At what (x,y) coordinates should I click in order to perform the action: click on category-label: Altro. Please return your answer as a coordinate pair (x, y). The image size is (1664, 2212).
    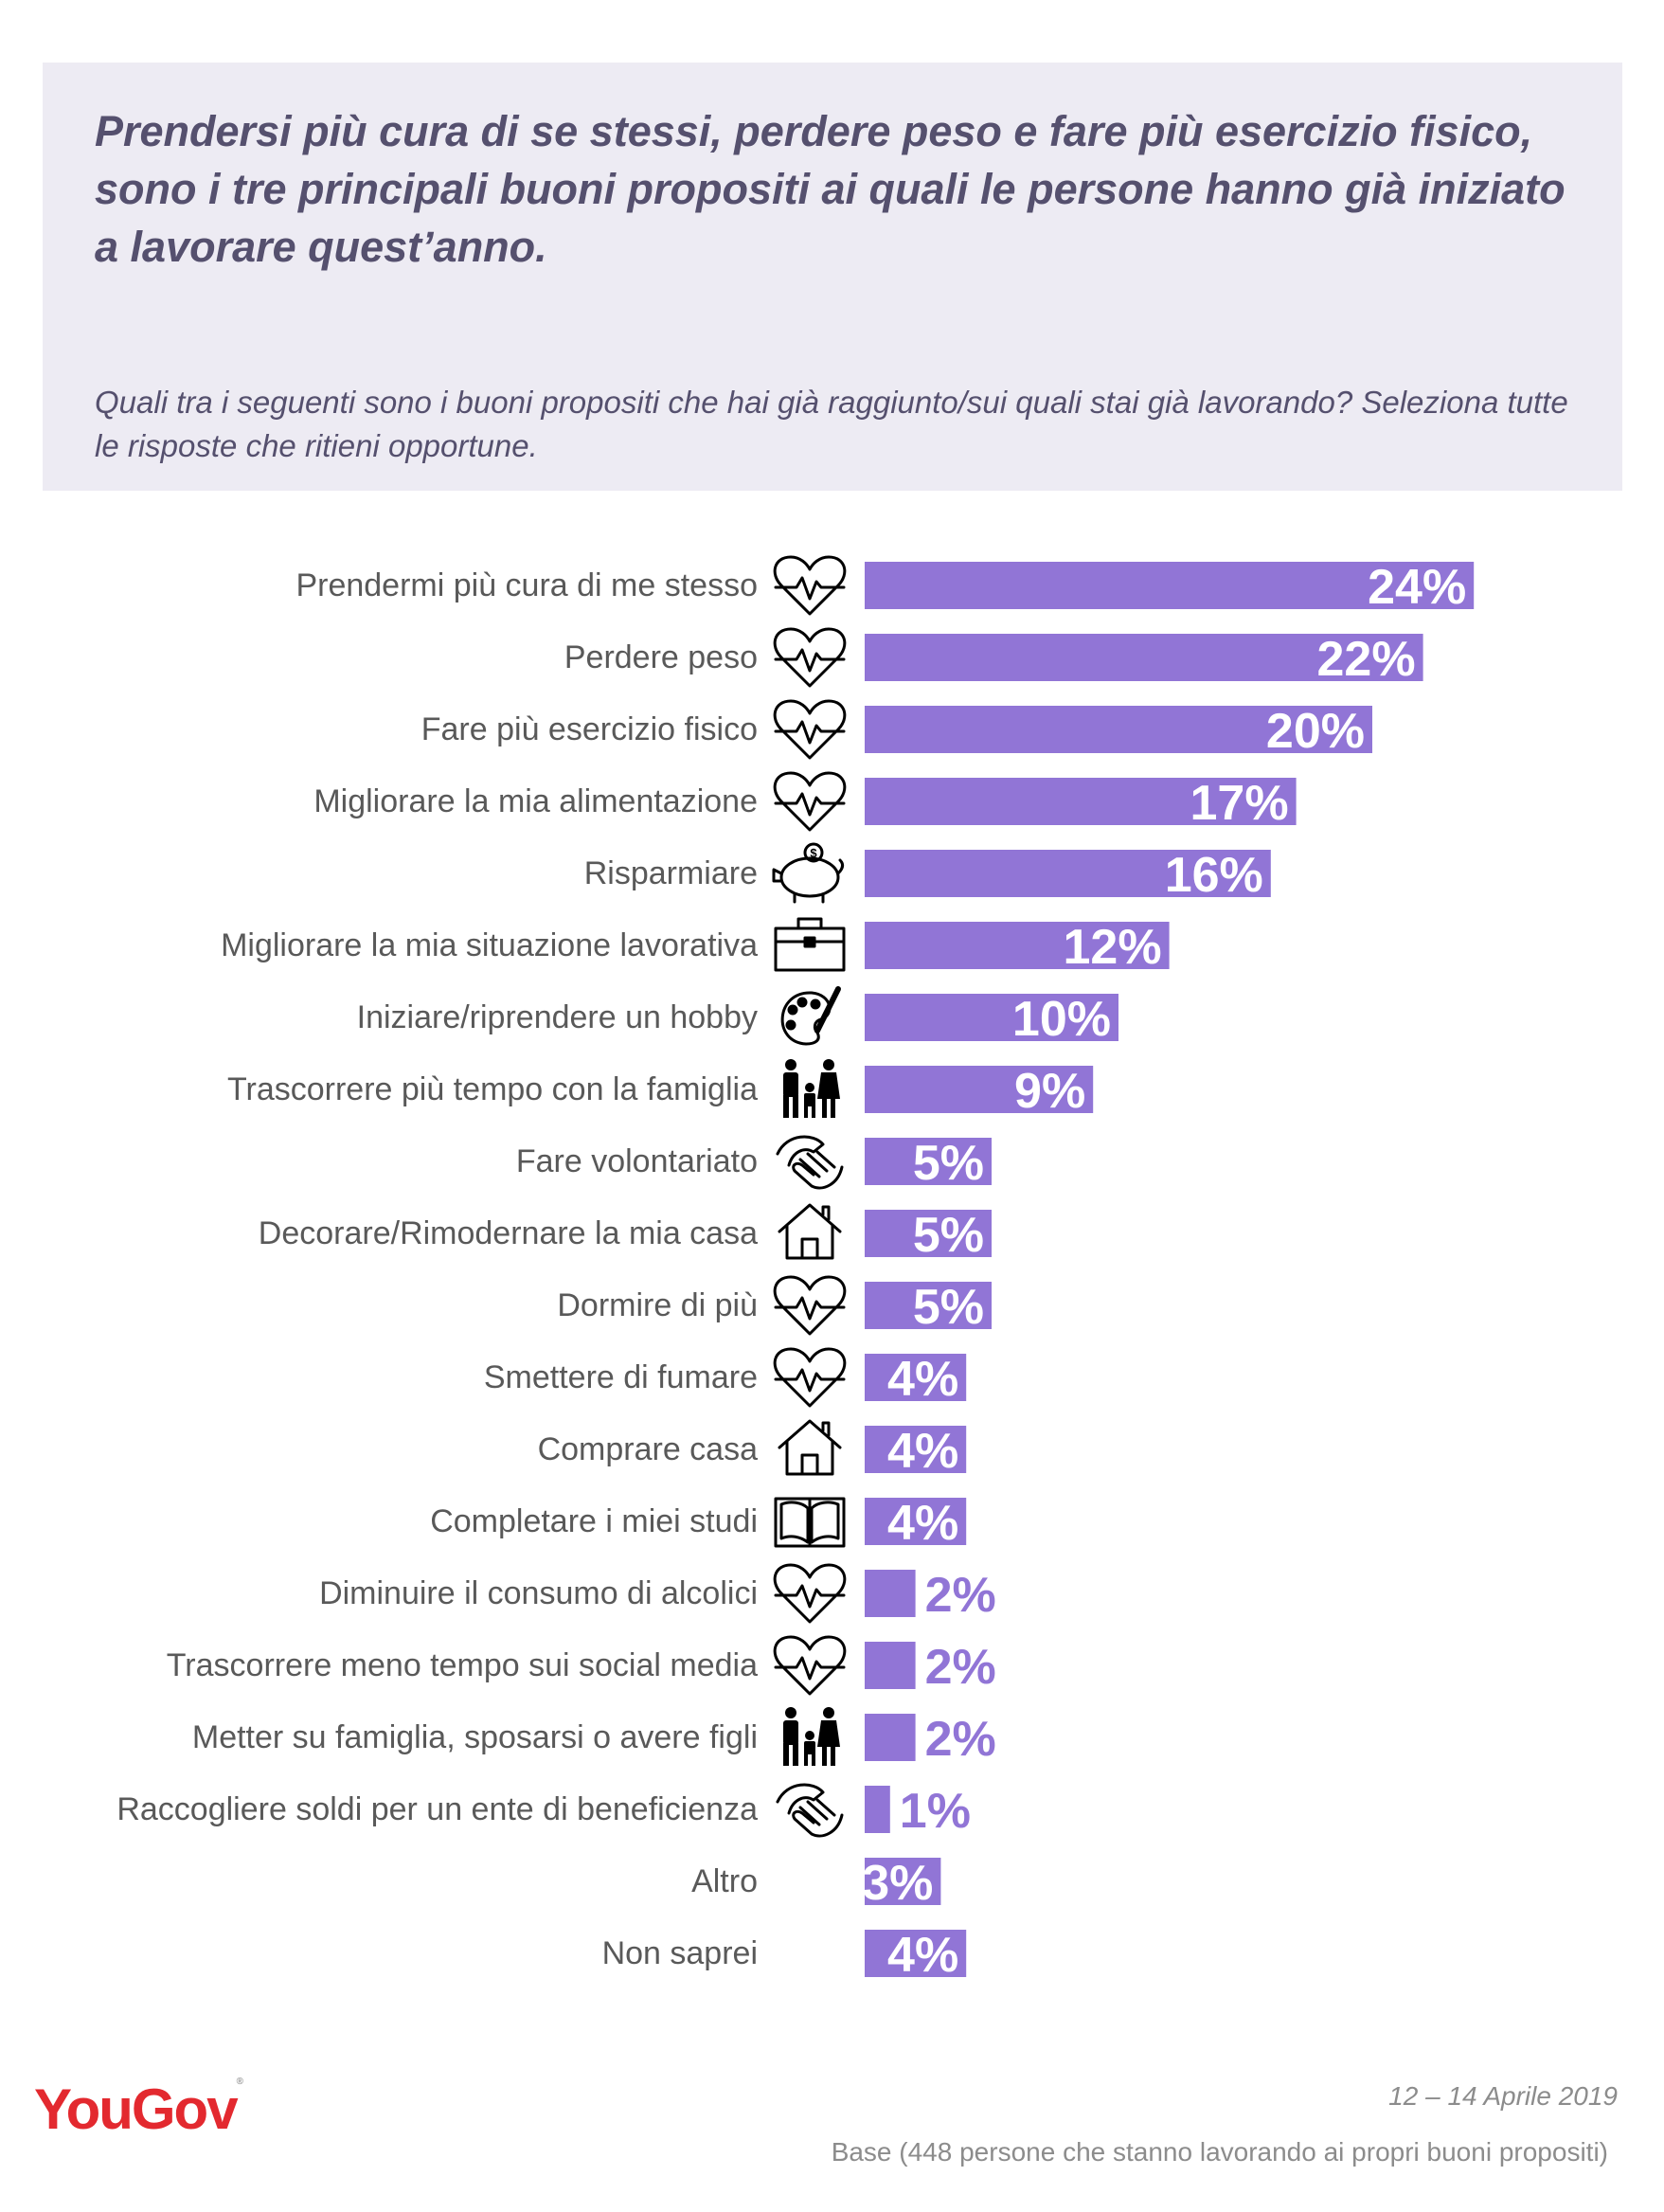
    Looking at the image, I should click on (724, 1881).